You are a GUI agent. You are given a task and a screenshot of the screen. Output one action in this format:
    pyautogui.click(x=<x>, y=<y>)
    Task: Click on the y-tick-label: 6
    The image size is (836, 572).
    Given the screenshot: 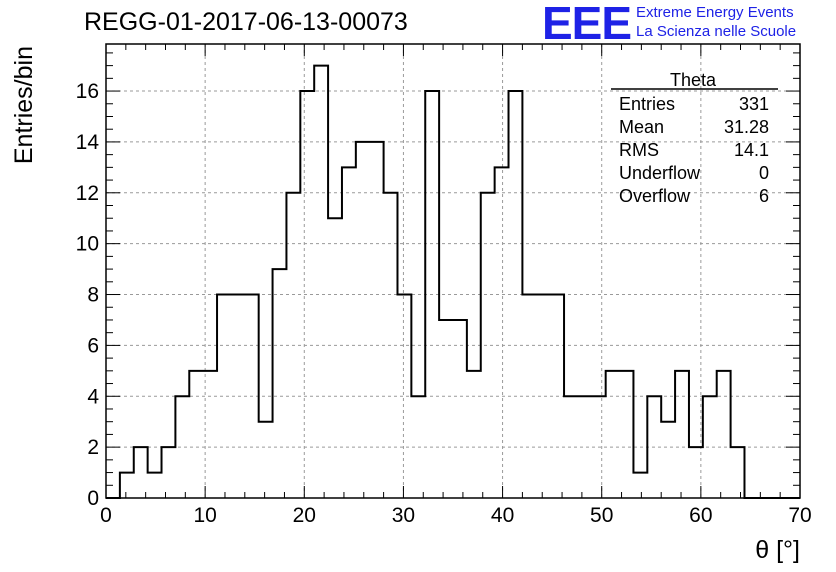 What is the action you would take?
    pyautogui.click(x=93, y=345)
    